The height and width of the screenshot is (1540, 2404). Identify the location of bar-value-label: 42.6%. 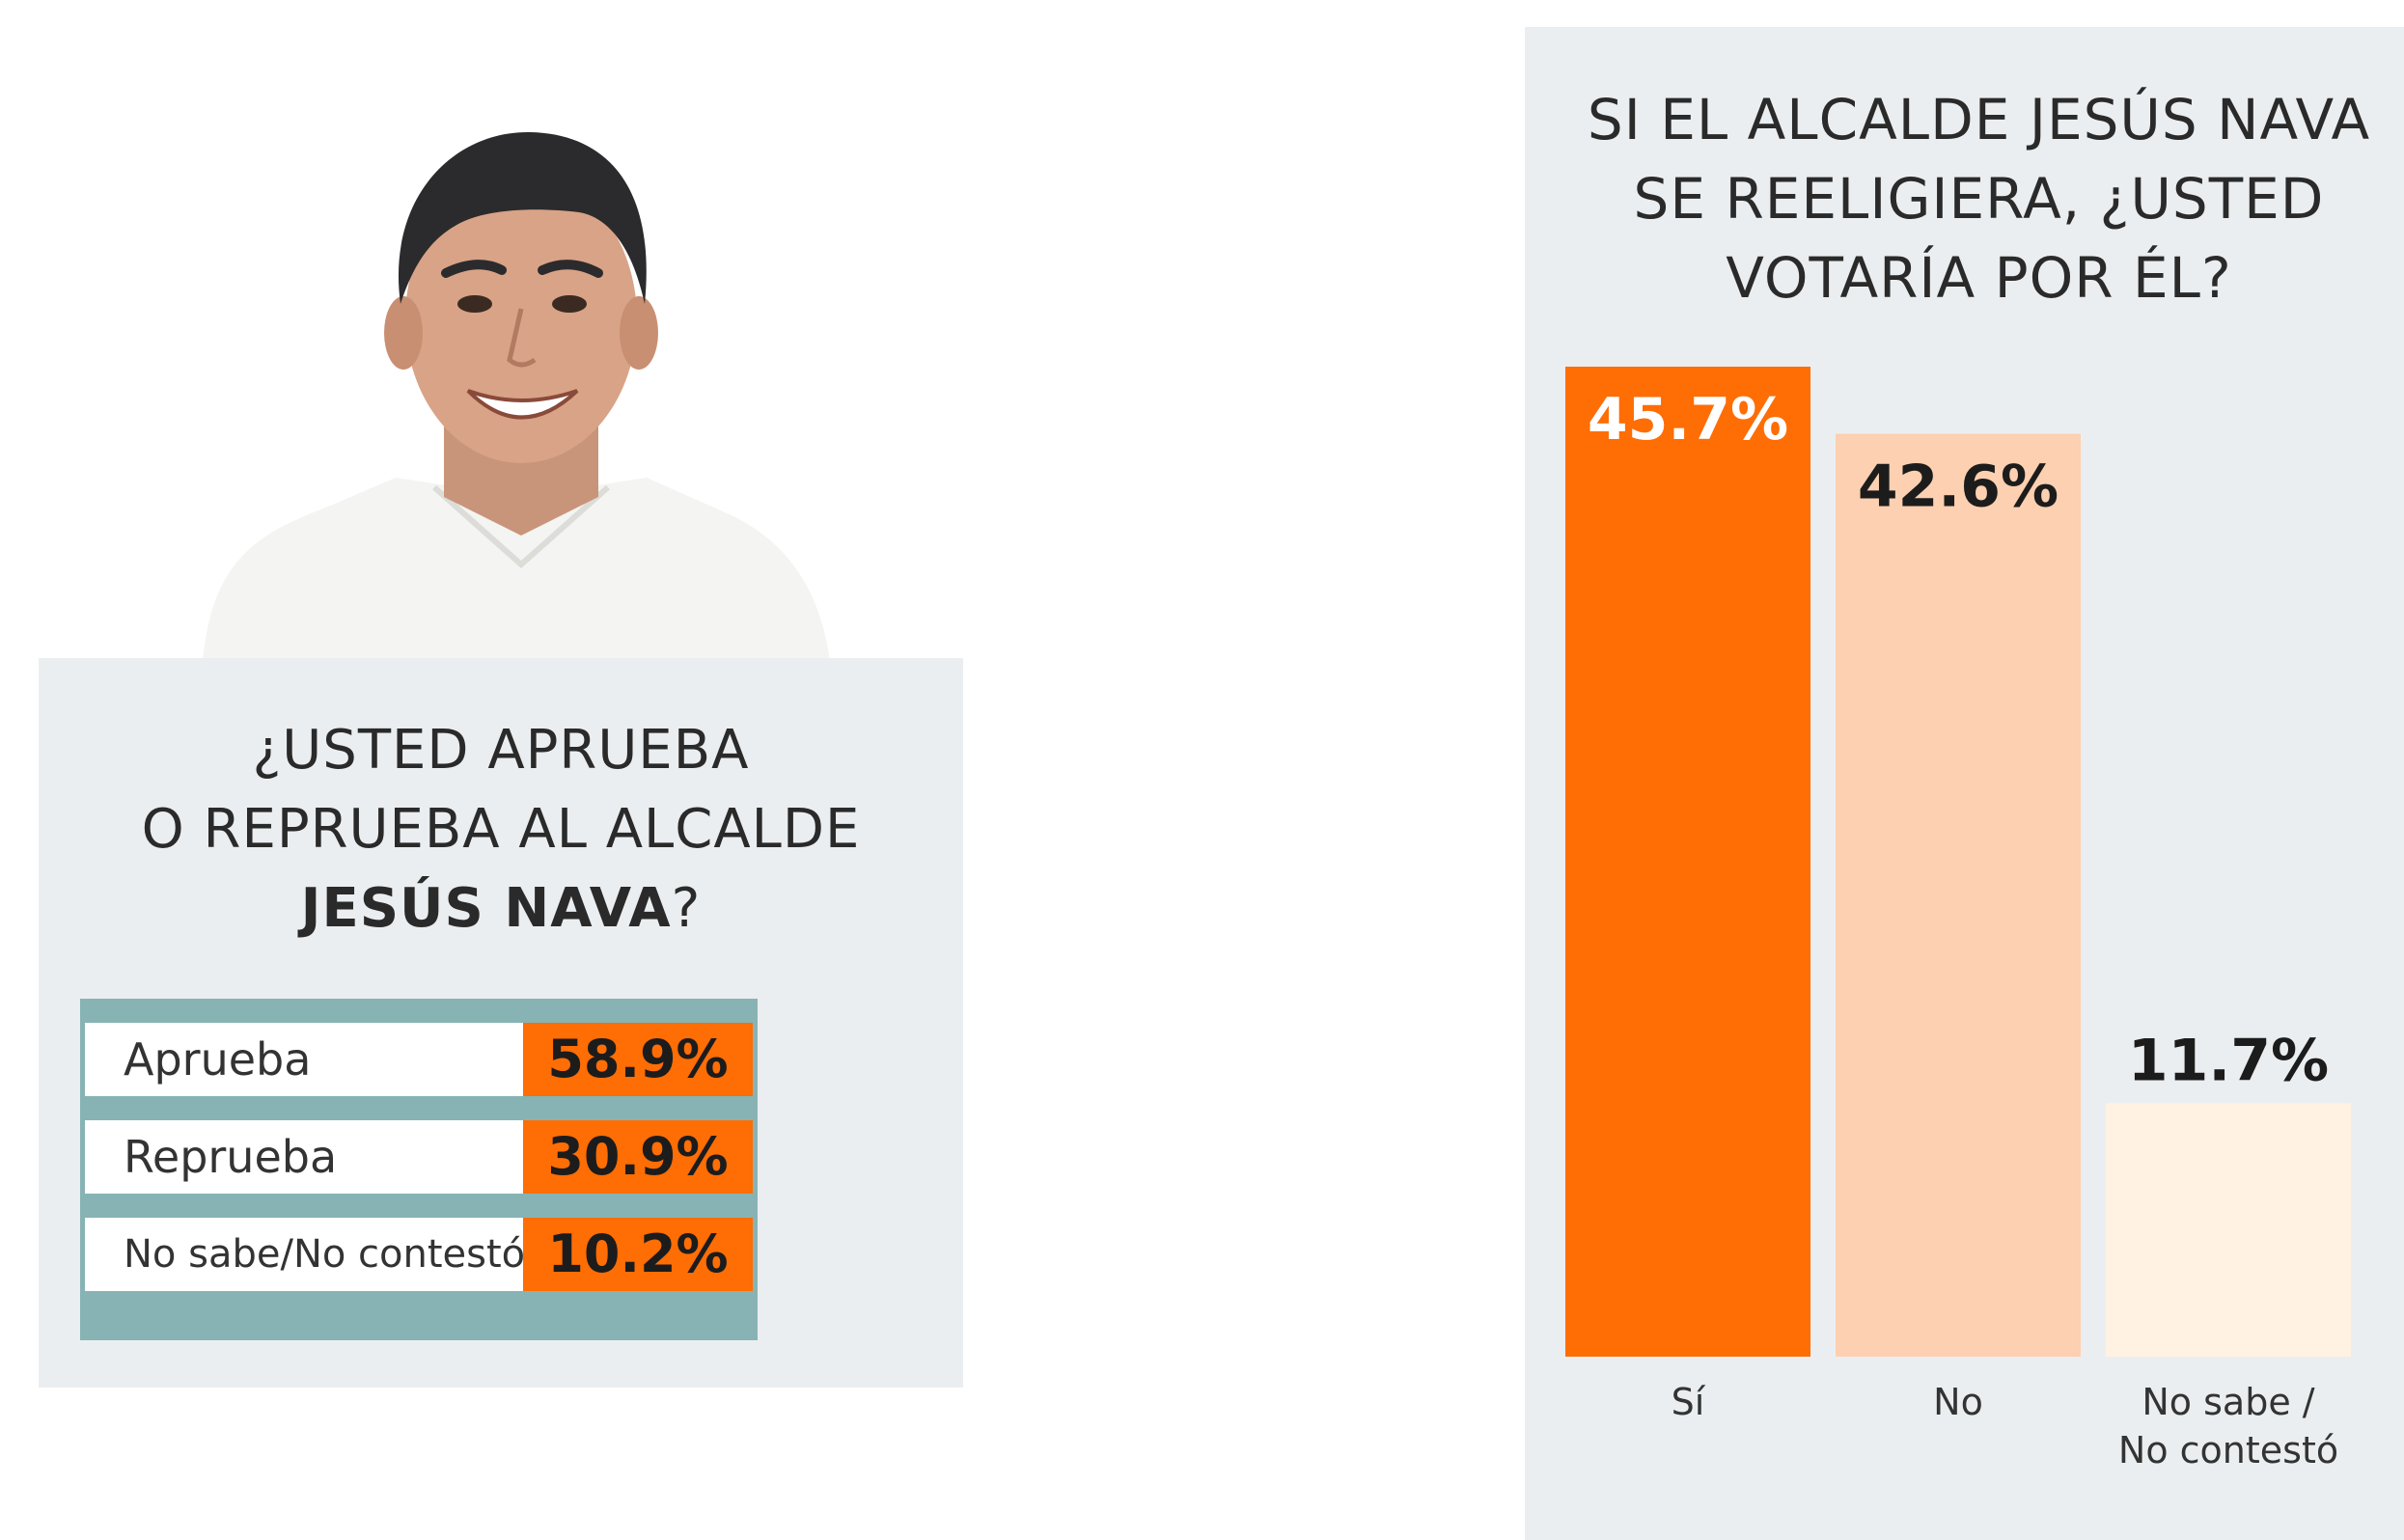
(1958, 487).